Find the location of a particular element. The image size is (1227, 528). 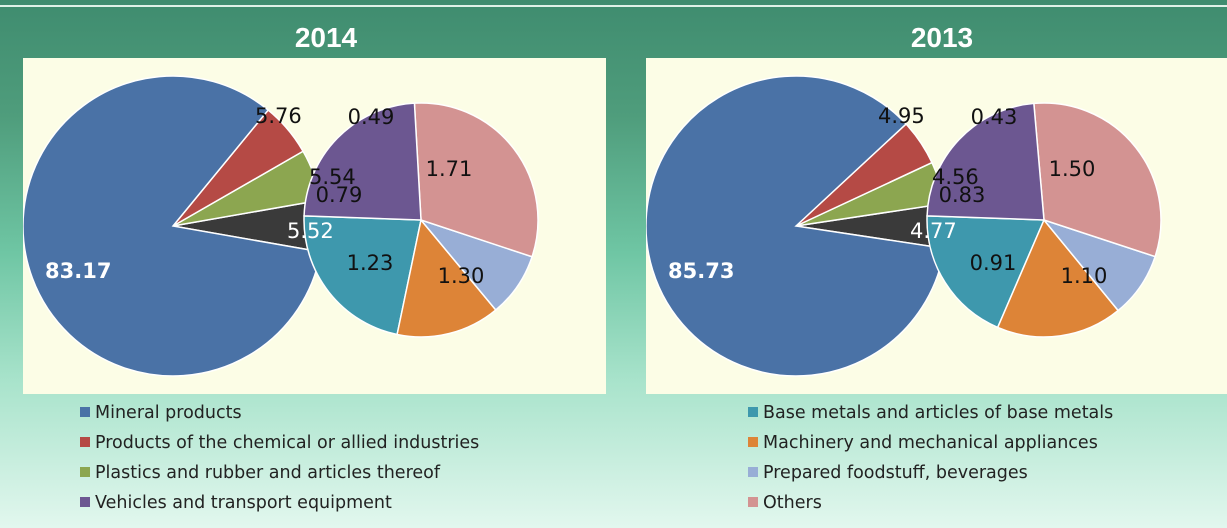

chart-title-2013: 2013 is located at coordinates (942, 37).